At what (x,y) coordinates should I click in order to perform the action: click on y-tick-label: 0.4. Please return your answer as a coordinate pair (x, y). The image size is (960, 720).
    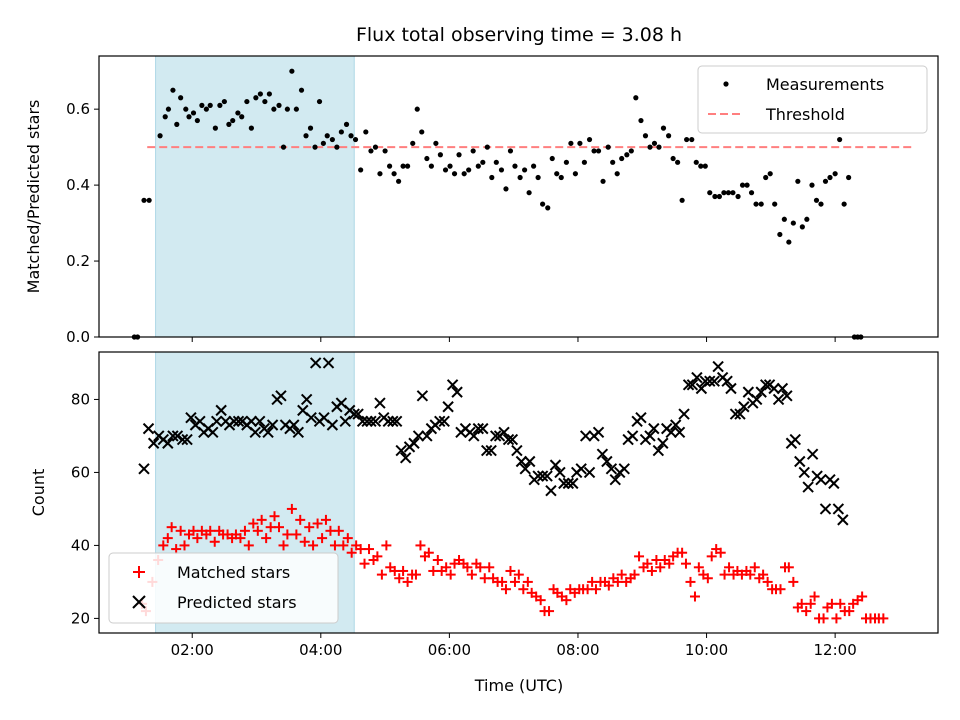
    Looking at the image, I should click on (78, 185).